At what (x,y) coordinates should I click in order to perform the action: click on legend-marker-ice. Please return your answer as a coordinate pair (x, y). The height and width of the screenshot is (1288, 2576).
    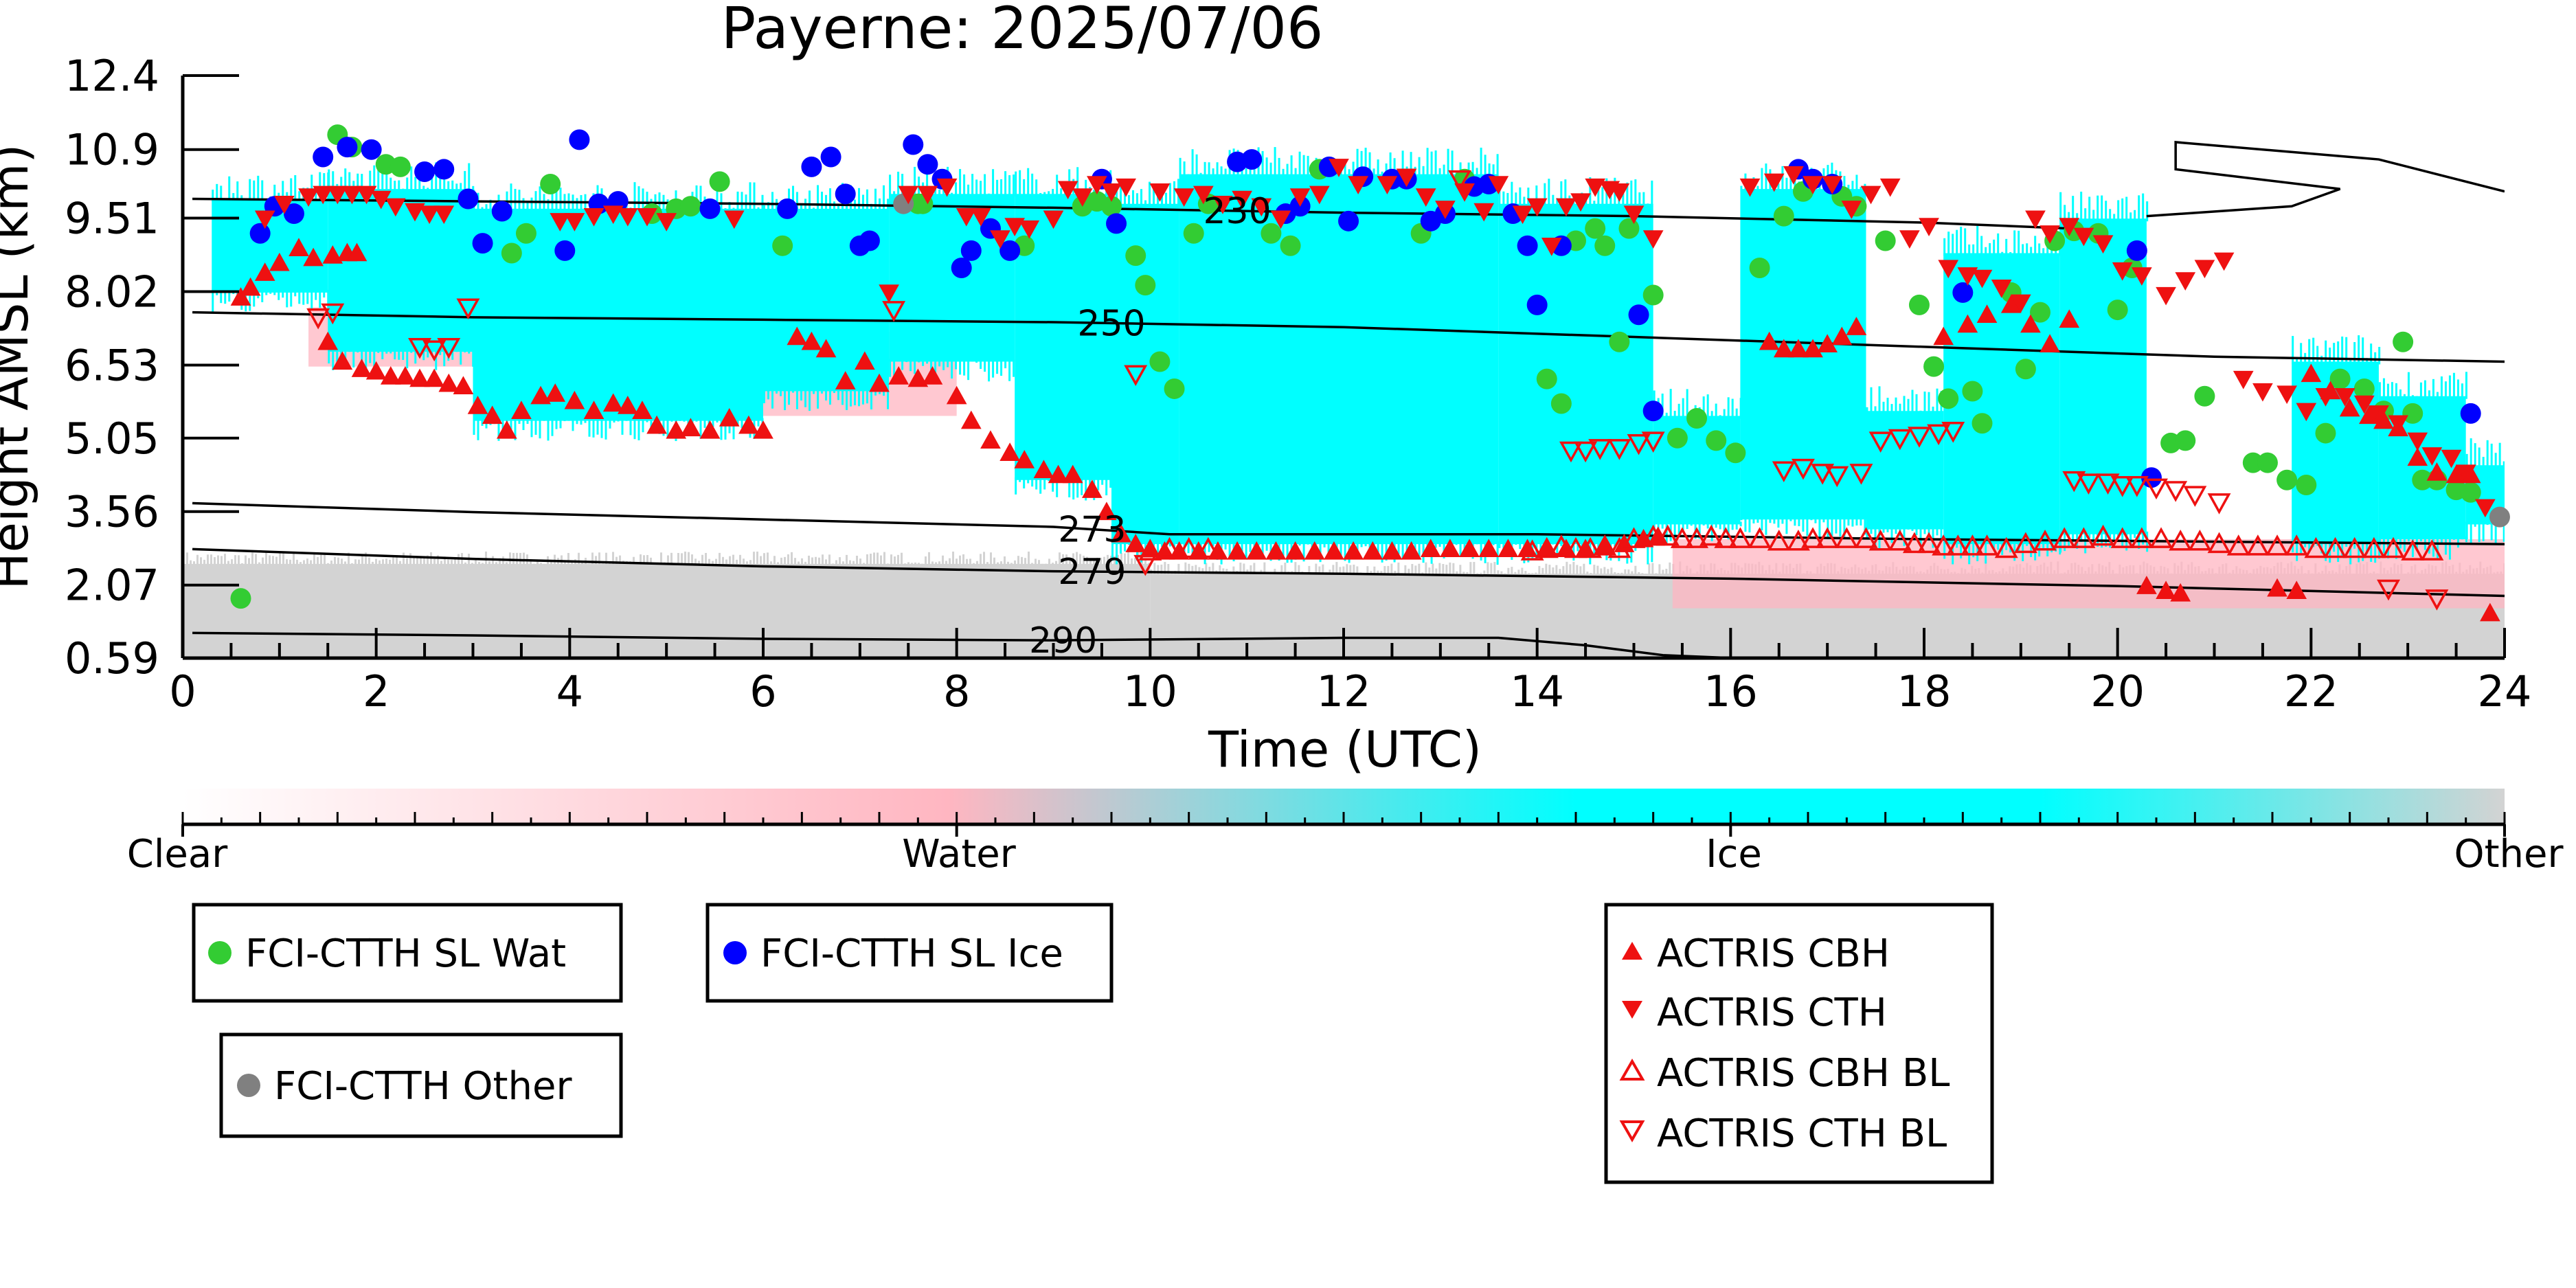
    Looking at the image, I should click on (735, 952).